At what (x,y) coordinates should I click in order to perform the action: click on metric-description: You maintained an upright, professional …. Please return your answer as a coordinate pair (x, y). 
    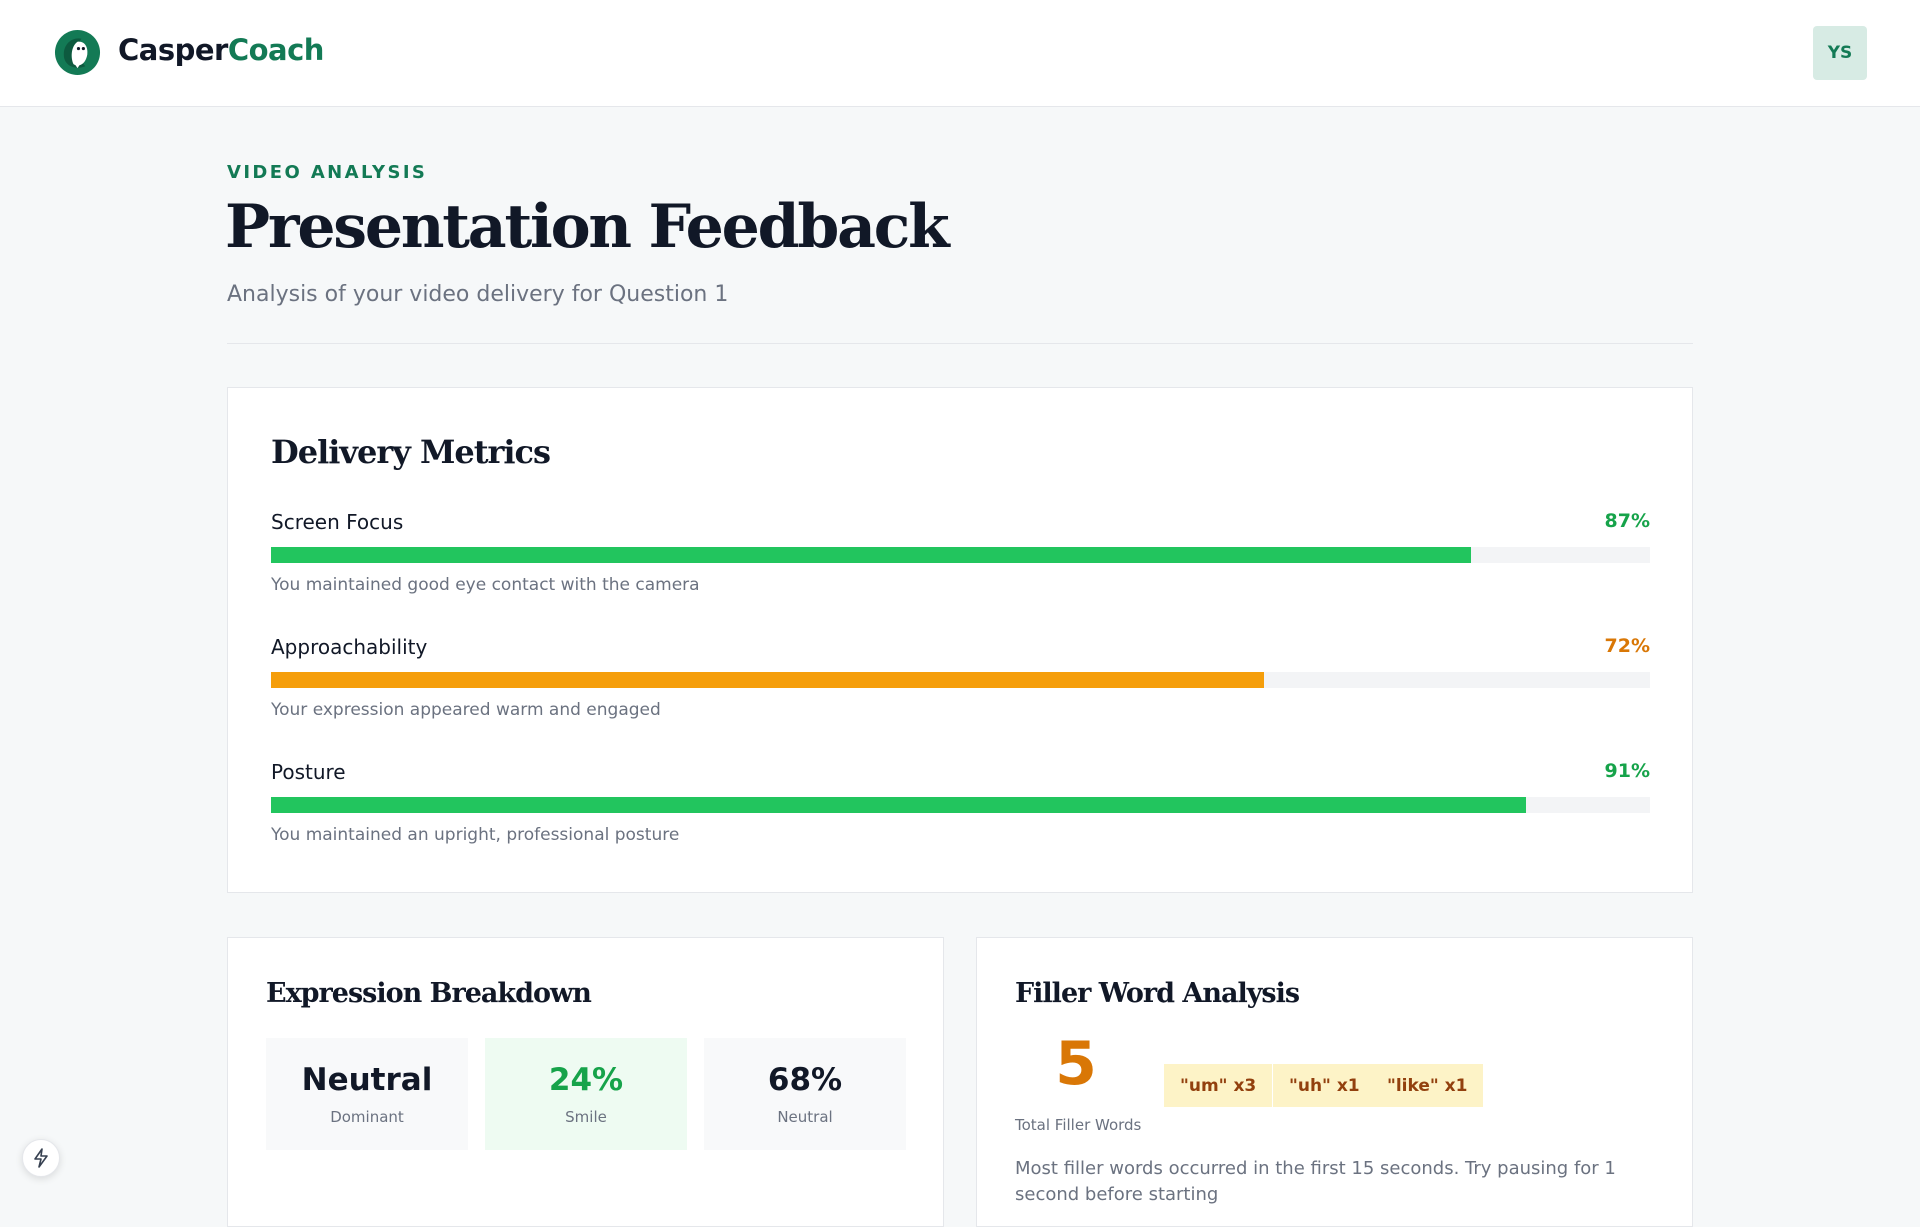
    Looking at the image, I should click on (475, 835).